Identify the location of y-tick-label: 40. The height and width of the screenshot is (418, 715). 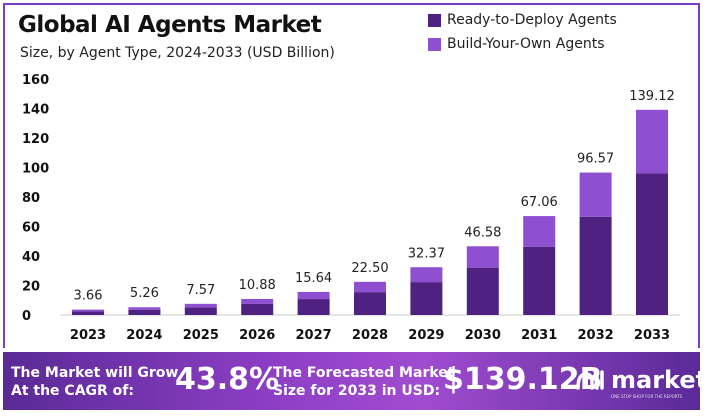
(31, 257).